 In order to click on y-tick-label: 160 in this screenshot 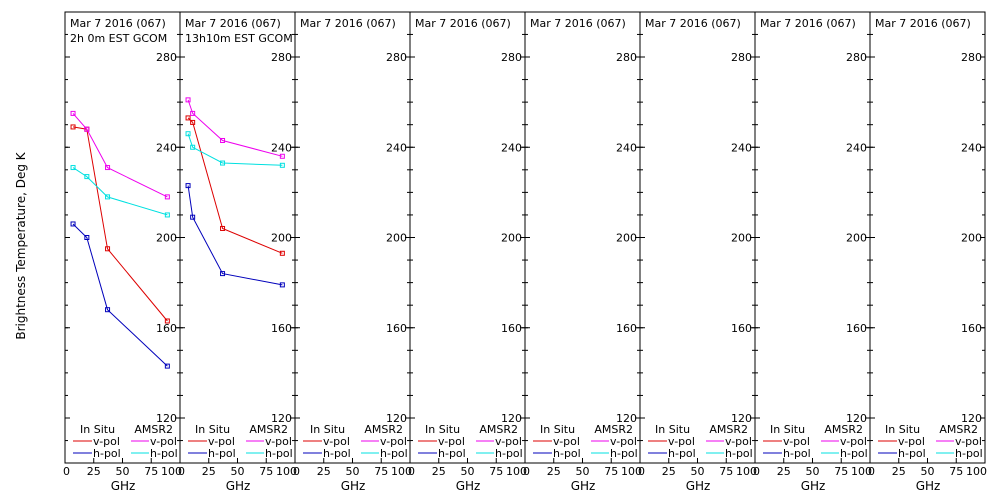, I will do `click(741, 328)`.